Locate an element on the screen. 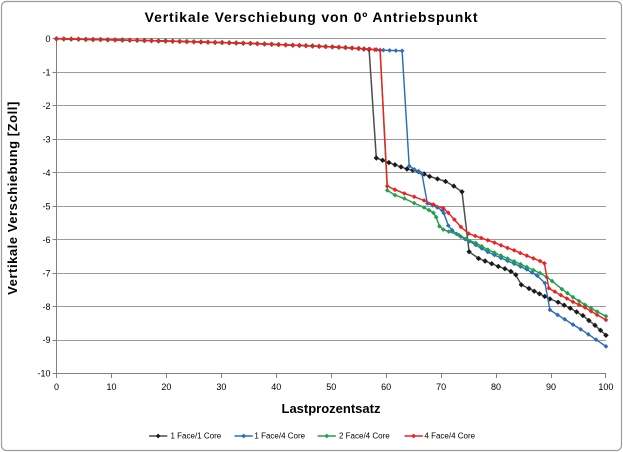  svg-text: -4 is located at coordinates (46, 173).